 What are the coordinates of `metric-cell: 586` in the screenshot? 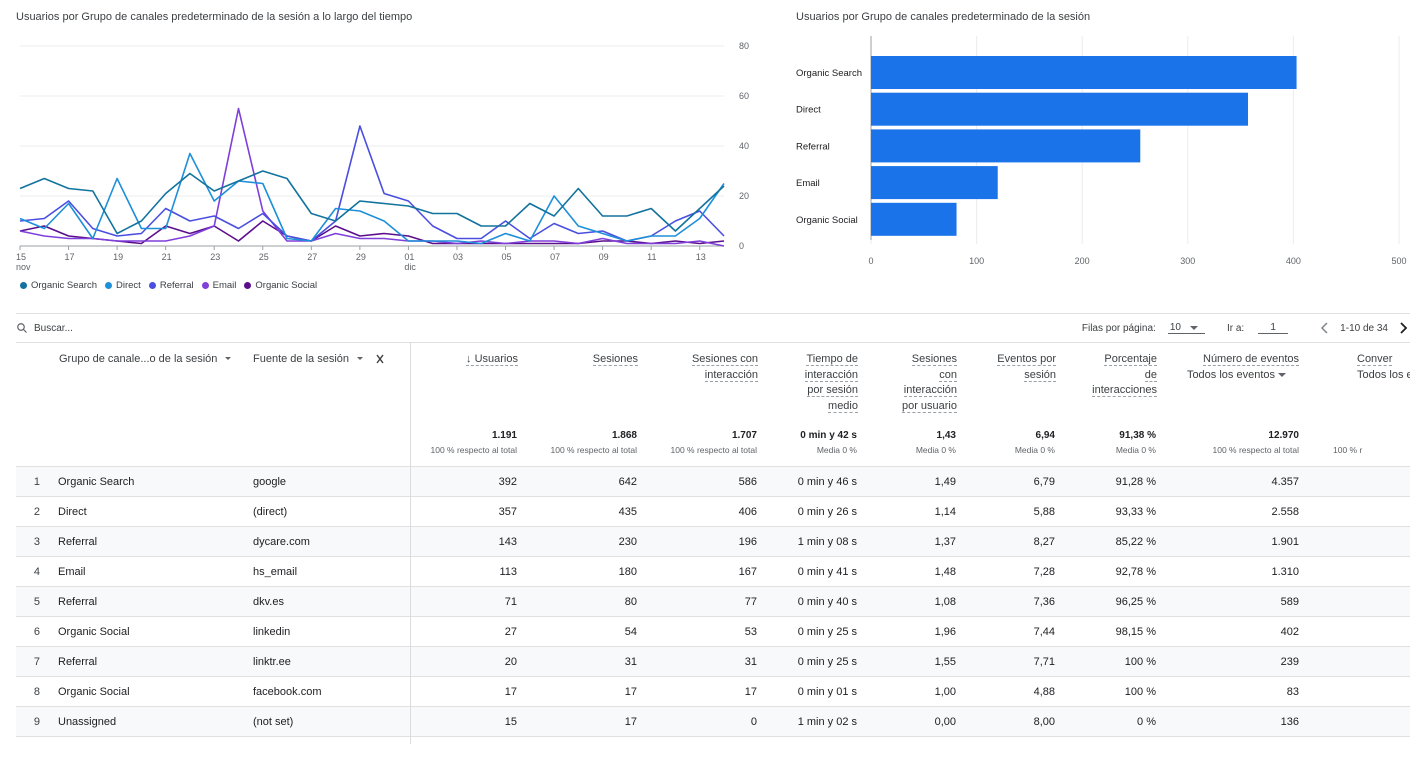 It's located at (698, 481).